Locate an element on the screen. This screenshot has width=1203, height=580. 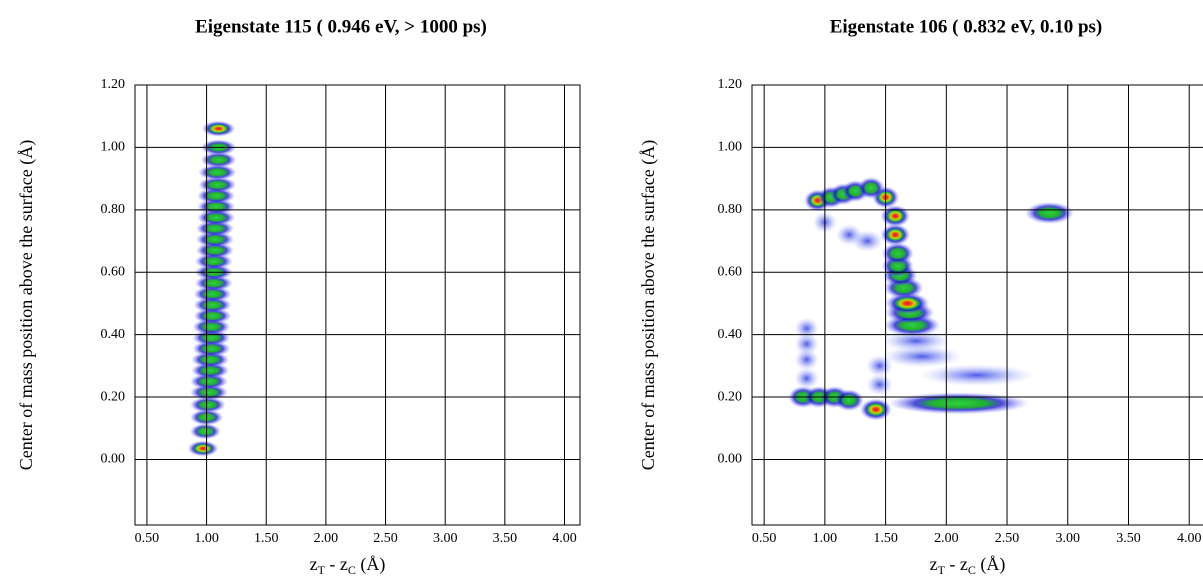
chart-title: Eigenstate 115 ( 0.946 eV, > 1000 ps) is located at coordinates (341, 26).